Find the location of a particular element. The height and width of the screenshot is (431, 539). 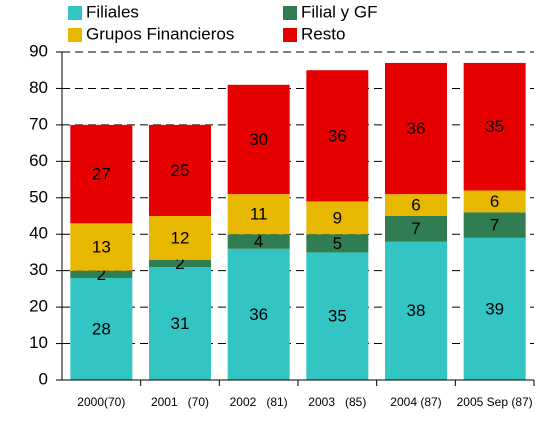

data-label: 31 is located at coordinates (180, 323).